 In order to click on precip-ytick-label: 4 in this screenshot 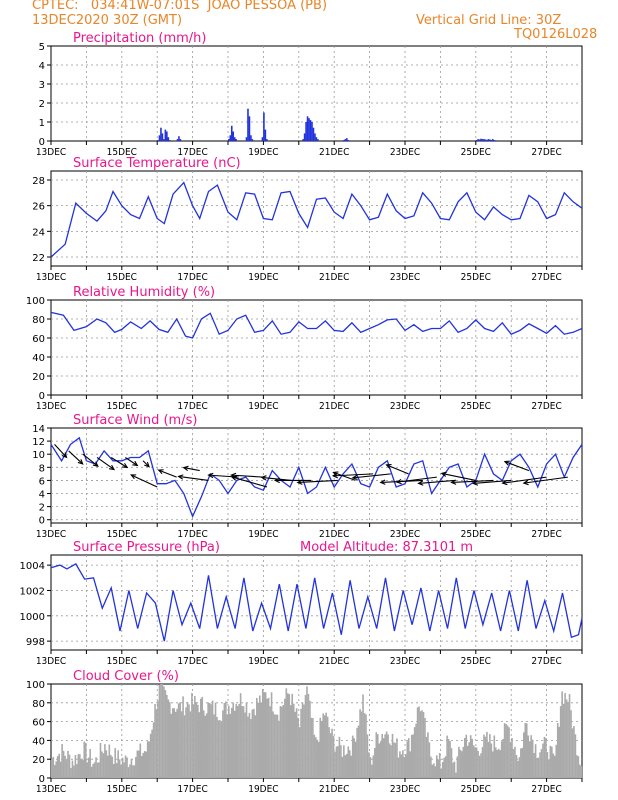, I will do `click(42, 66)`.